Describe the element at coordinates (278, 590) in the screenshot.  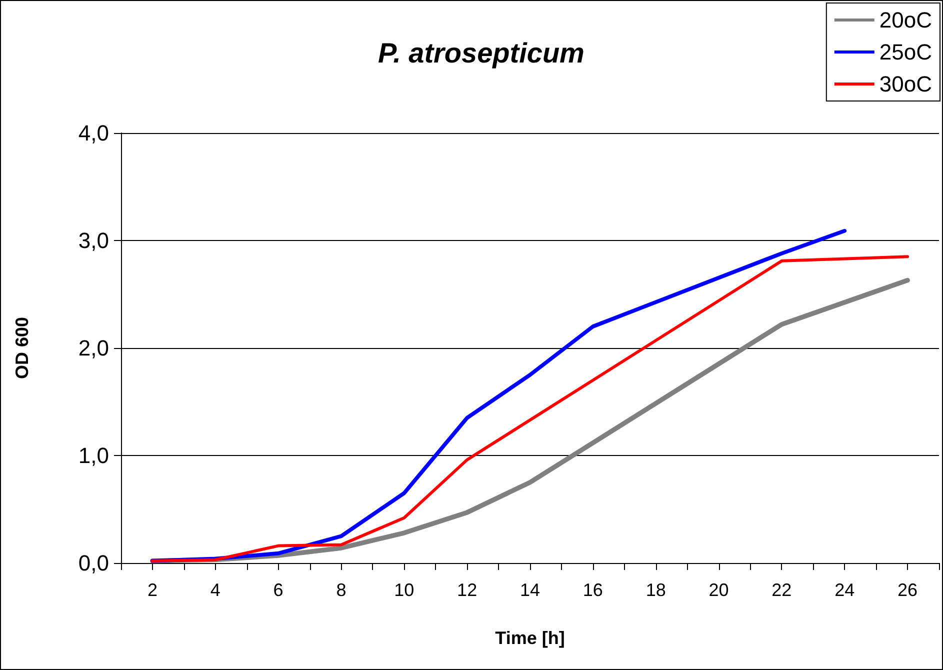
I see `x-tick-label: 6` at that location.